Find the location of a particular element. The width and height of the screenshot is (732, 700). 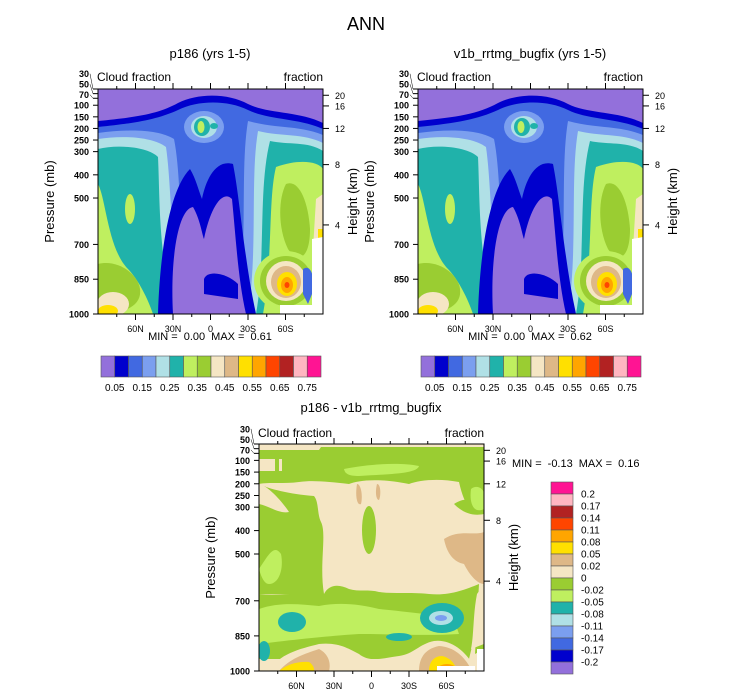

colorbar-label: 0.75 is located at coordinates (308, 388).